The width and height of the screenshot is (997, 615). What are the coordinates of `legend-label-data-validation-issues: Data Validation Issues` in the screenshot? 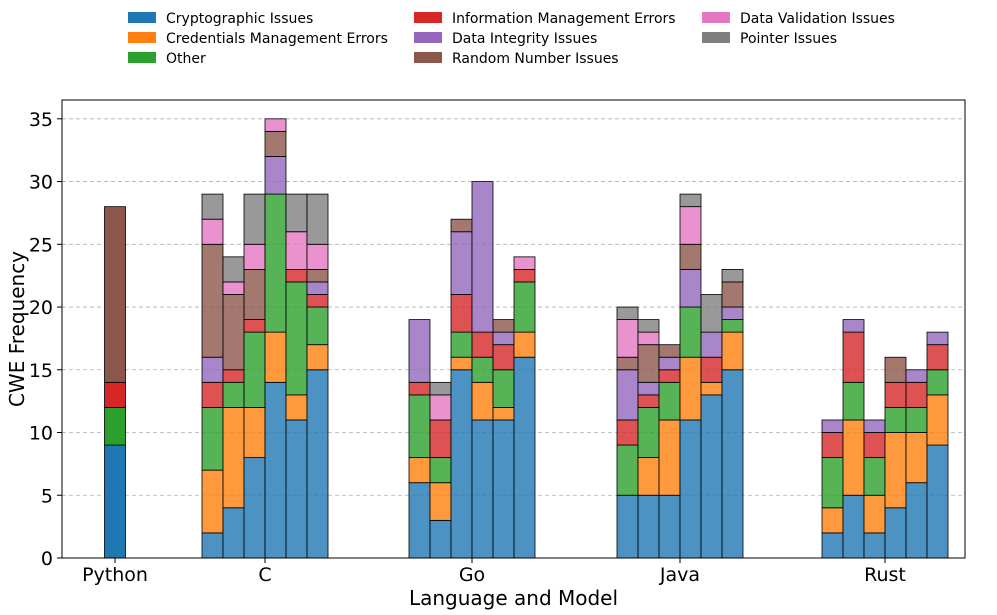 It's located at (817, 19).